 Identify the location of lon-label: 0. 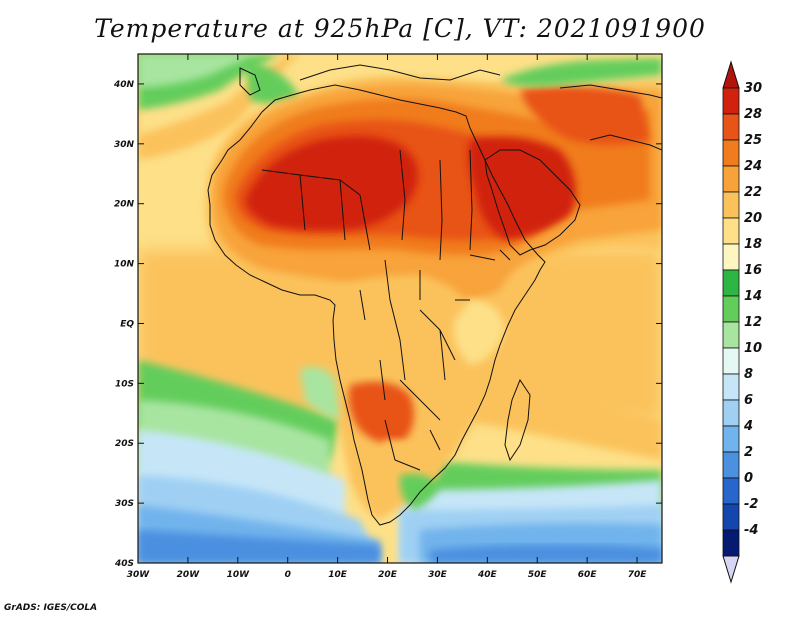
(288, 575).